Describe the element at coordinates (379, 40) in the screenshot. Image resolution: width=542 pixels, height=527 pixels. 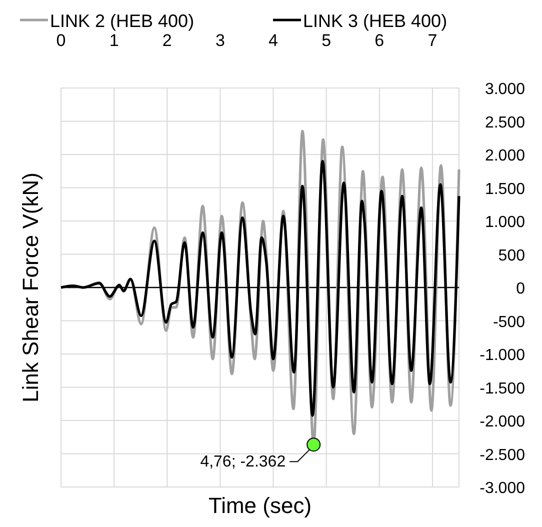
I see `x-tick-label: 6` at that location.